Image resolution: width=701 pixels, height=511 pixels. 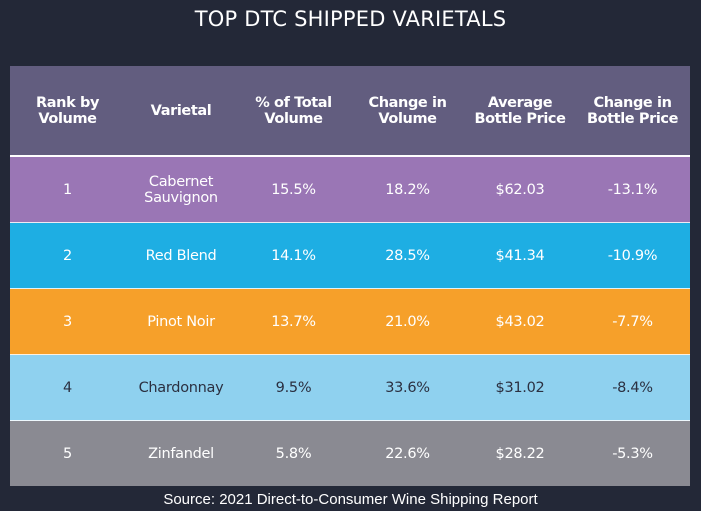 What do you see at coordinates (407, 387) in the screenshot?
I see `cell-change-in-volume: 33.6%` at bounding box center [407, 387].